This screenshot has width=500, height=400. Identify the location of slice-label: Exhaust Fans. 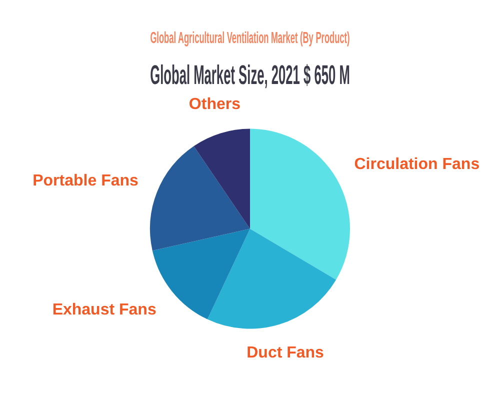
(104, 309).